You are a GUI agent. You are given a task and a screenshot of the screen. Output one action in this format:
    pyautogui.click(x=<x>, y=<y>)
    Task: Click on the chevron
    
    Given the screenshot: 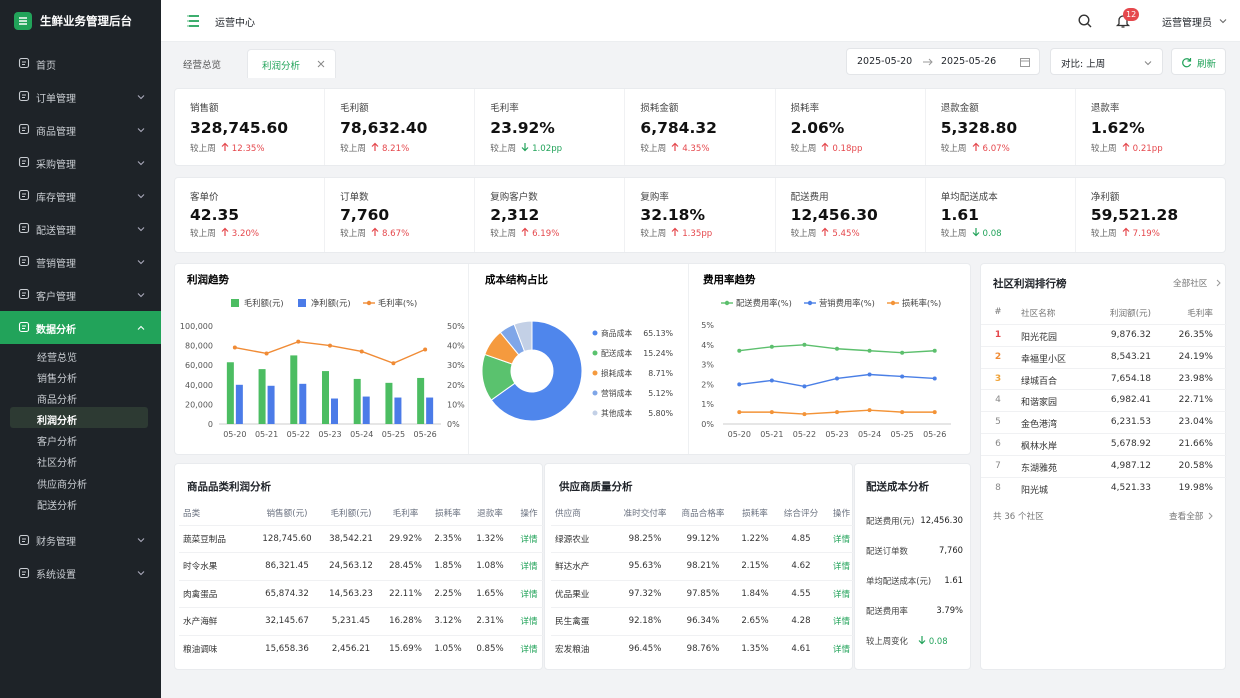 What is the action you would take?
    pyautogui.click(x=141, y=573)
    